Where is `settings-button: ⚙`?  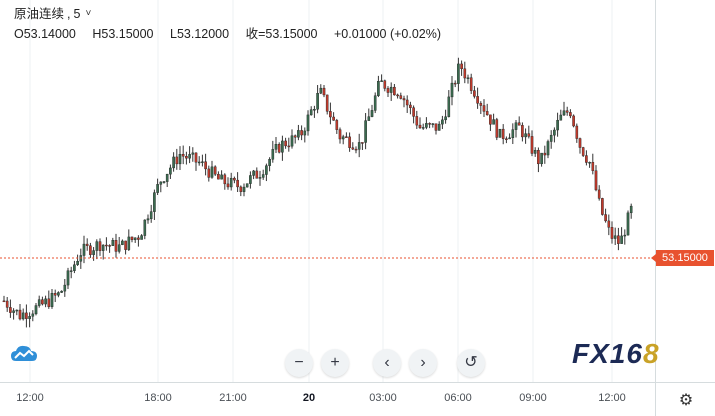
settings-button: ⚙ is located at coordinates (685, 399).